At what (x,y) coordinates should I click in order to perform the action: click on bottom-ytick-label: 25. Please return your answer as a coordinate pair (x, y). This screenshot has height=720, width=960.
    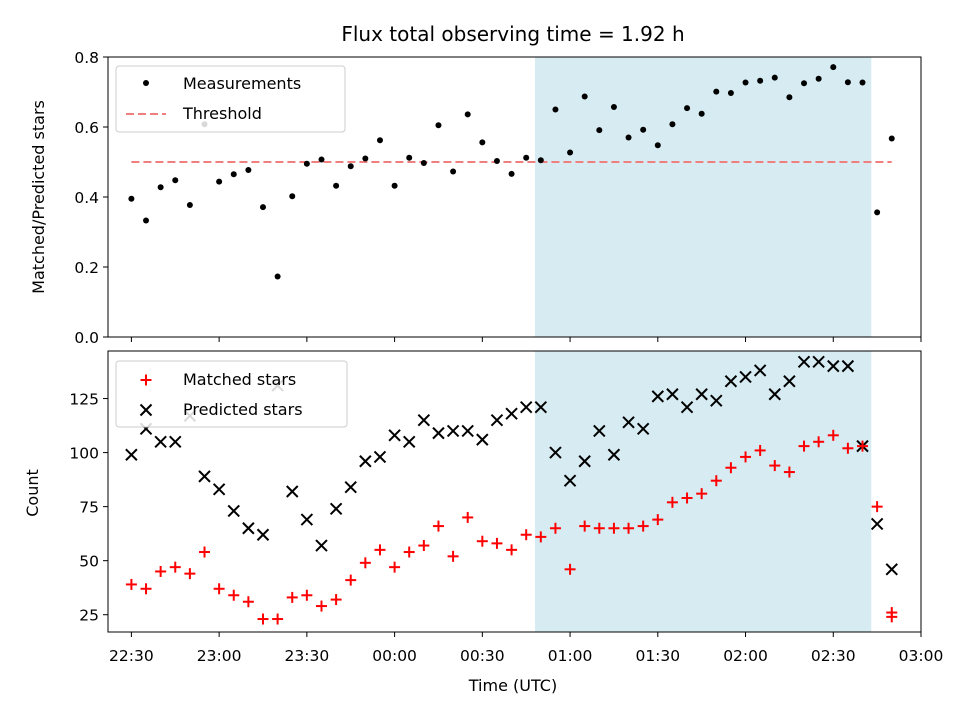
    Looking at the image, I should click on (89, 616).